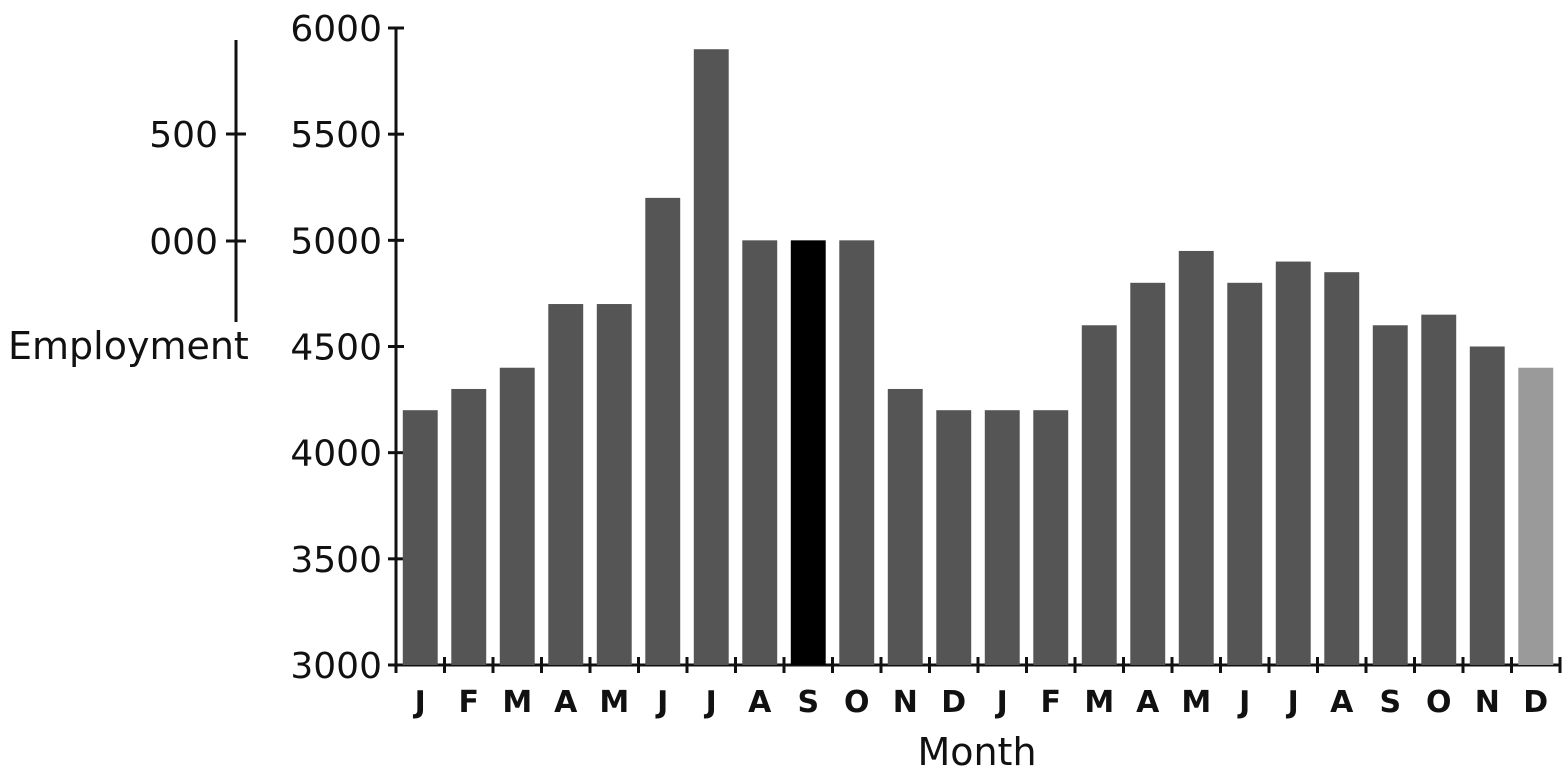  Describe the element at coordinates (336, 241) in the screenshot. I see `y-tick-label: 5000` at that location.